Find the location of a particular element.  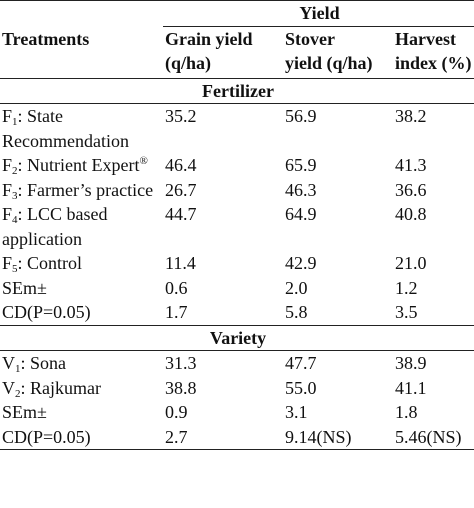

value-cell: 1.8 is located at coordinates (406, 412).